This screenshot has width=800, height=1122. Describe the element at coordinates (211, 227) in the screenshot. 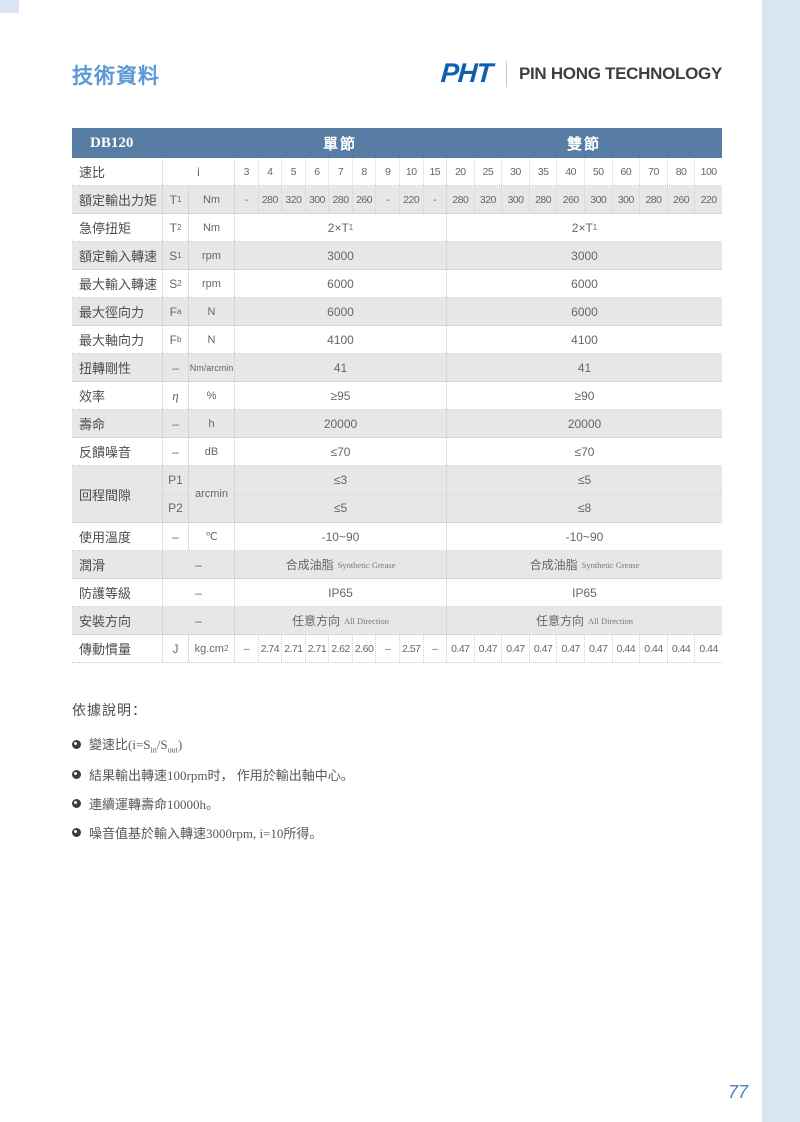

I see `row-unit: Nm` at that location.